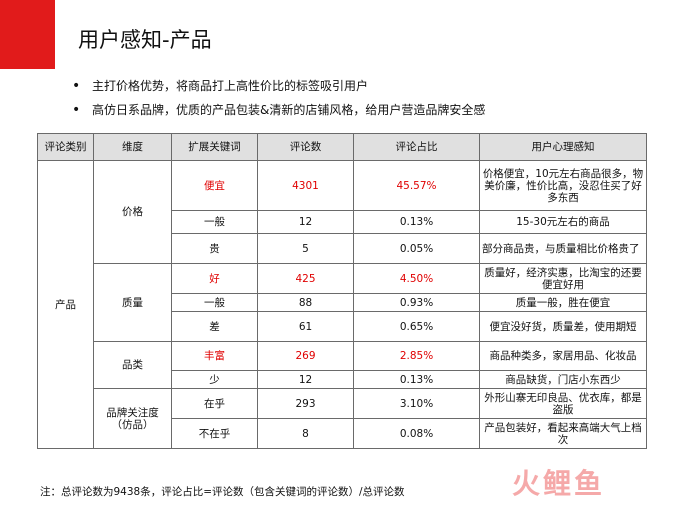 The image size is (679, 507). Describe the element at coordinates (563, 379) in the screenshot. I see `perception-cell: 商品缺货，门店小东西少` at that location.